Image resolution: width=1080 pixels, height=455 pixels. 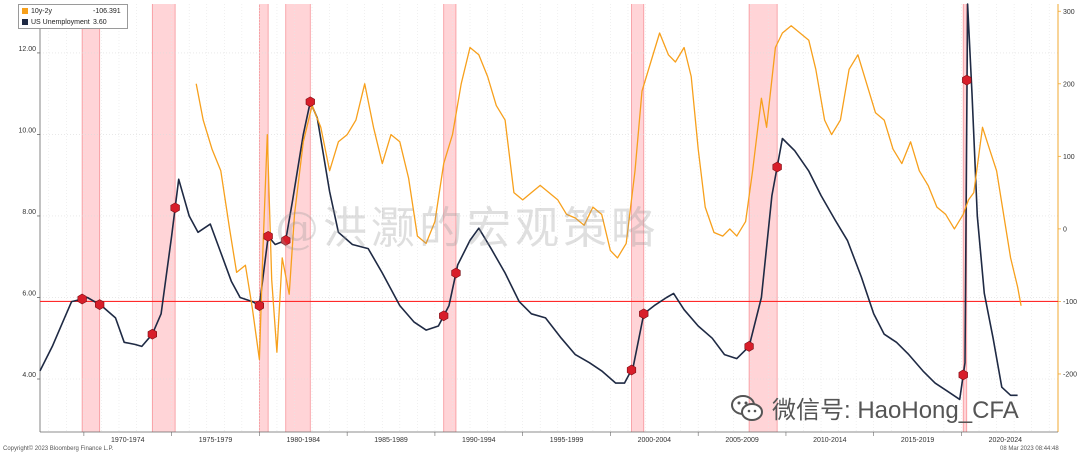 I want to click on x-tick-label: 2010-2014, so click(x=830, y=440).